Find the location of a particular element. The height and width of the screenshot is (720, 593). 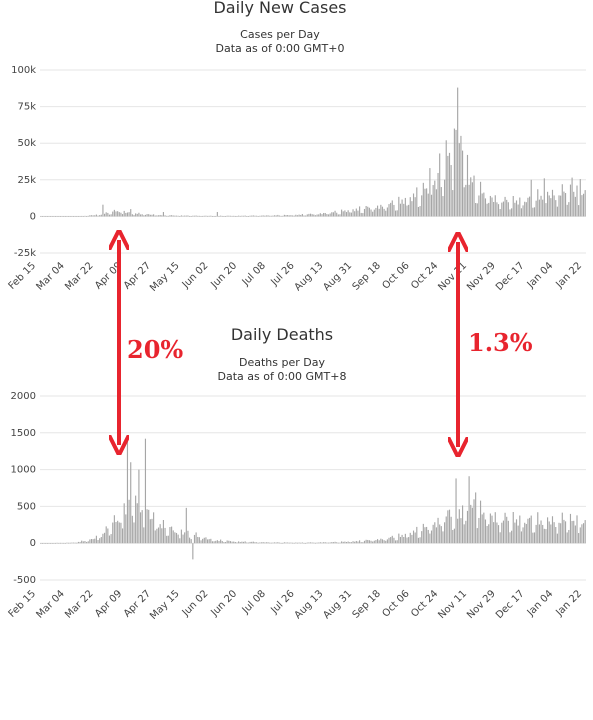

x-tick-label: Jun 02 is located at coordinates (195, 603).